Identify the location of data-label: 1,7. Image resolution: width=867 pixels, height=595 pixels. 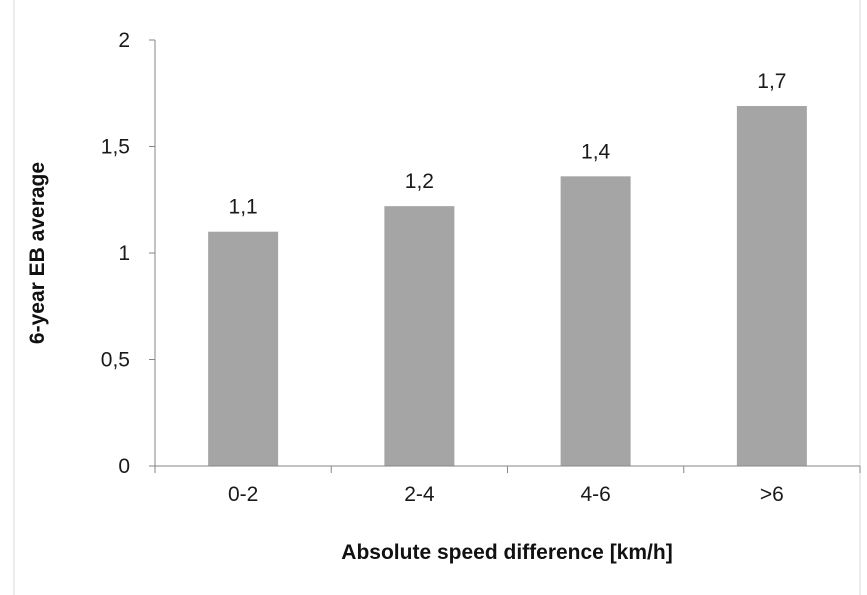
(771, 81).